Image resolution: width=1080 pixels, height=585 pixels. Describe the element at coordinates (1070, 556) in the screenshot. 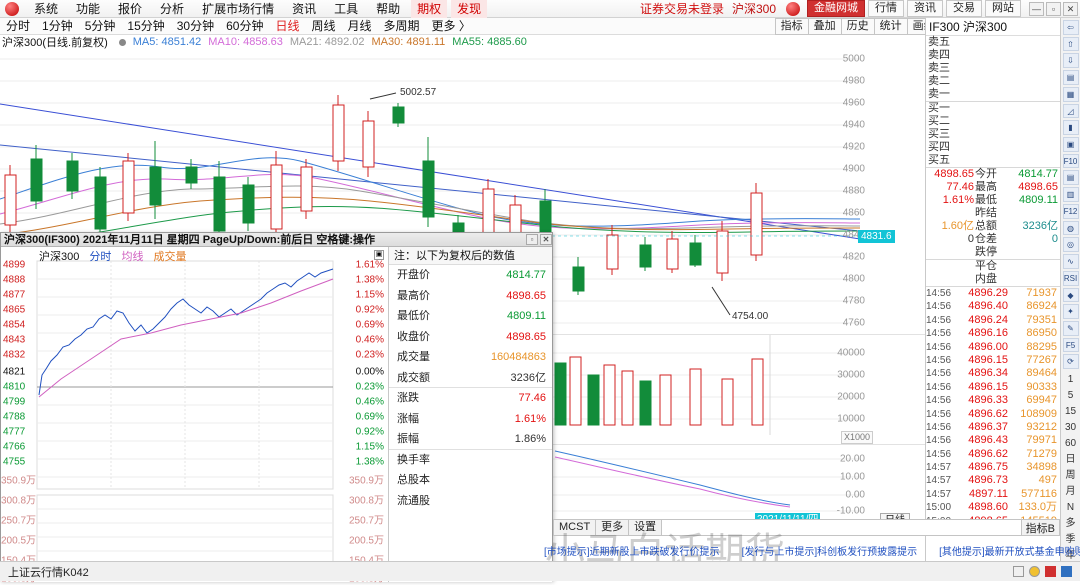

I see `shortcut-year: 年` at that location.